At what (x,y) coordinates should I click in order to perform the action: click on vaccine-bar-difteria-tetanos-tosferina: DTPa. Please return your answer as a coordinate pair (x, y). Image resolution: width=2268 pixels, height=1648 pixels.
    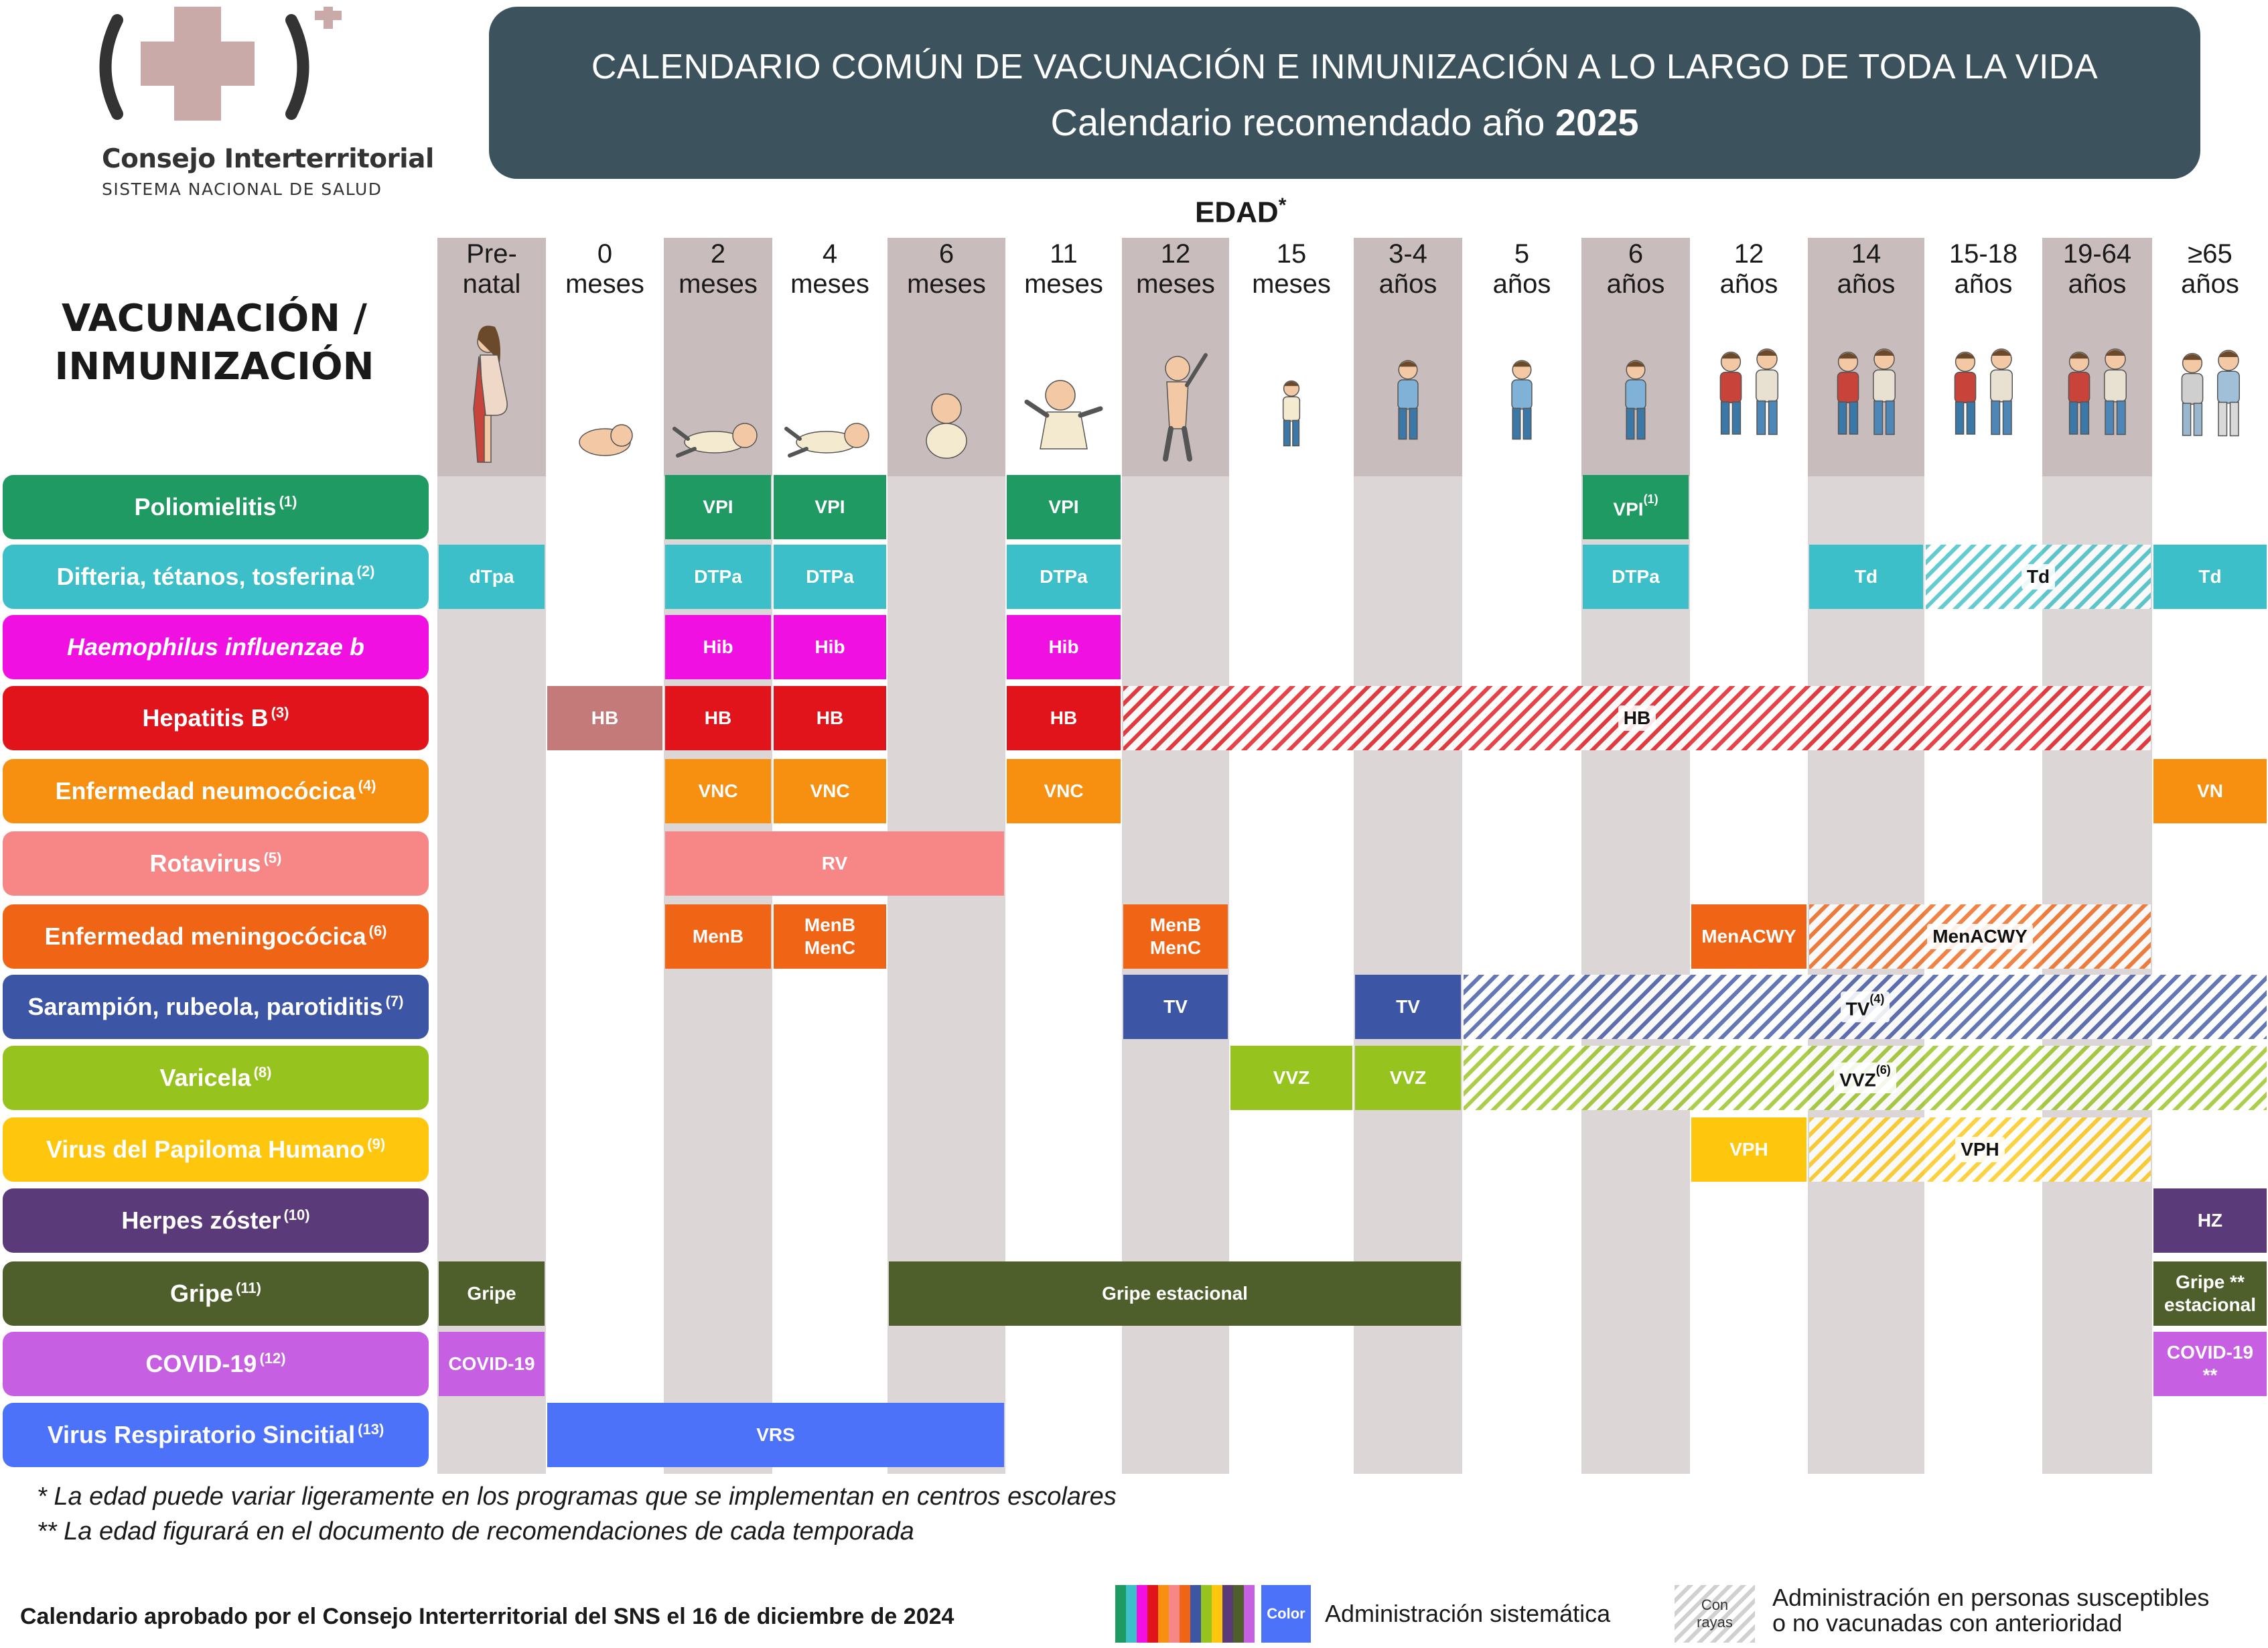
    Looking at the image, I should click on (830, 577).